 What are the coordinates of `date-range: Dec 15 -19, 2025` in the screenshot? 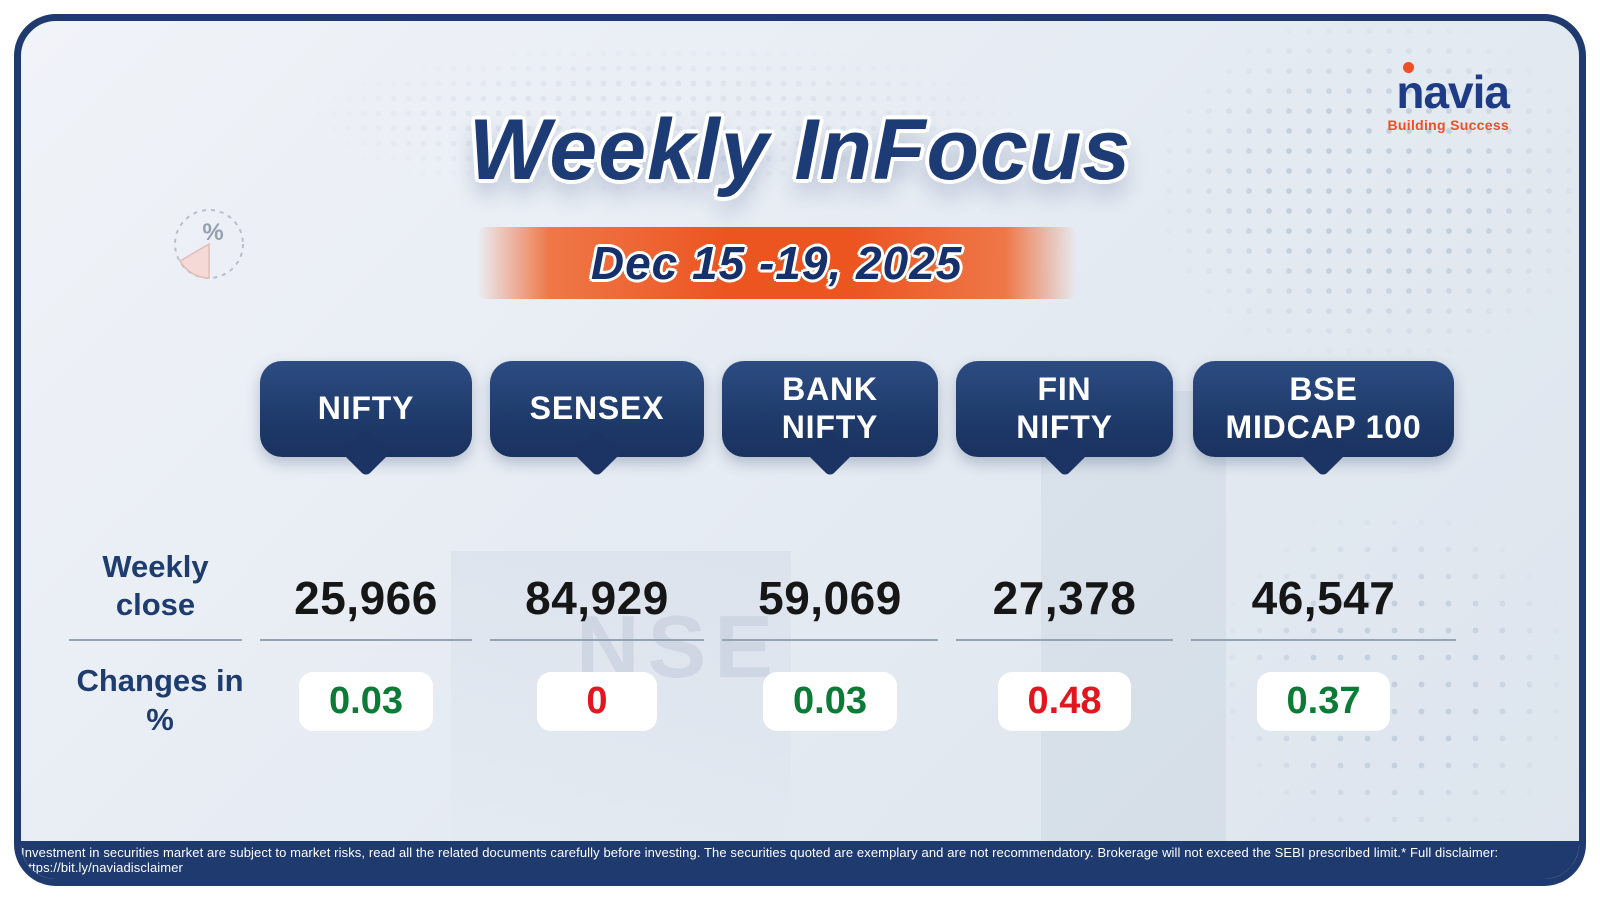 It's located at (776, 263).